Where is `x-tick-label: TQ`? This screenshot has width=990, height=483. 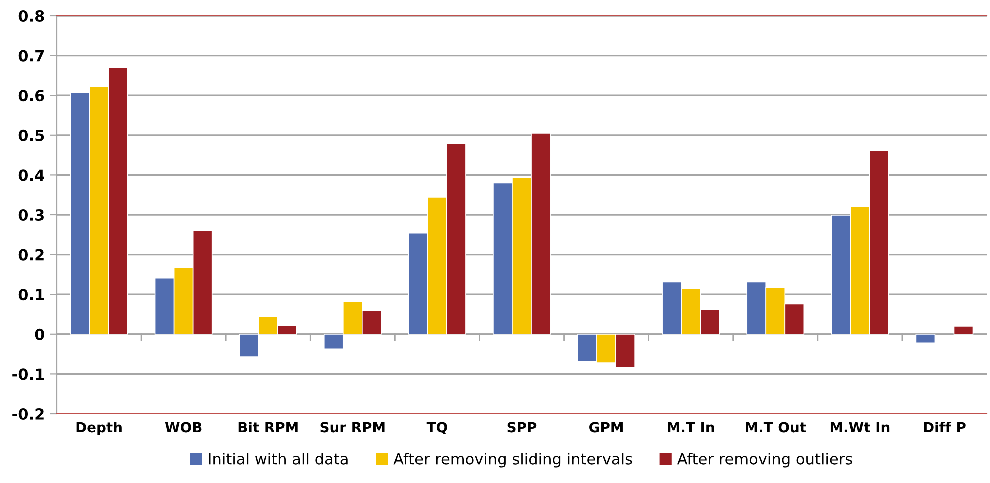
x-tick-label: TQ is located at coordinates (437, 428).